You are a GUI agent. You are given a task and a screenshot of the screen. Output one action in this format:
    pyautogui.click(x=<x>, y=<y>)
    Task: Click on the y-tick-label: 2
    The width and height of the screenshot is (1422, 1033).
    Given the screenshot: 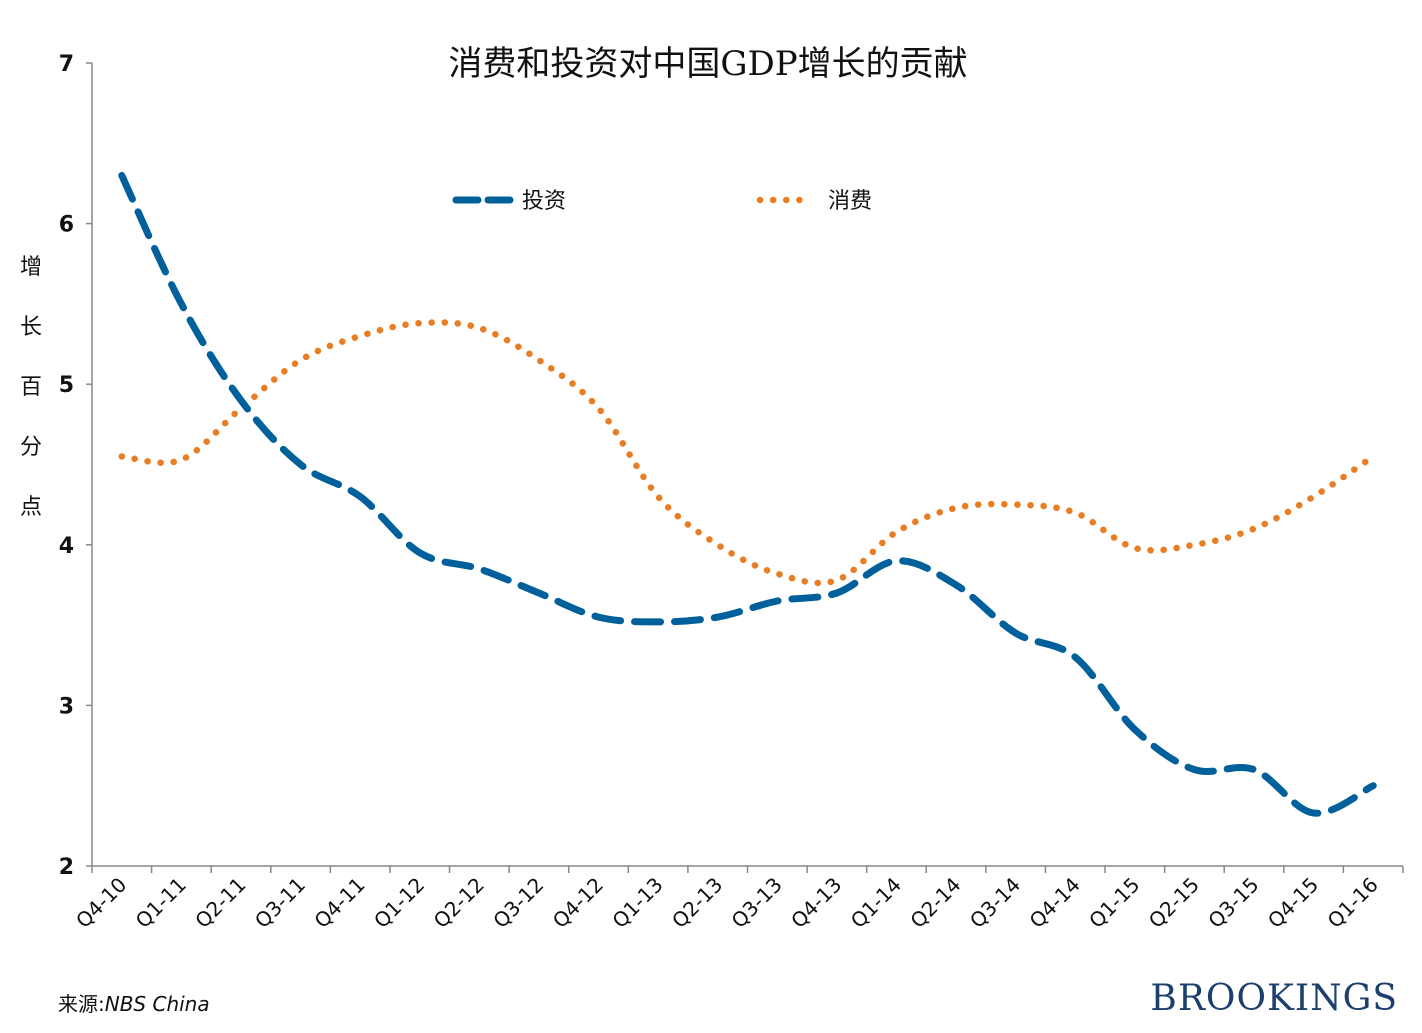 What is the action you would take?
    pyautogui.click(x=66, y=867)
    